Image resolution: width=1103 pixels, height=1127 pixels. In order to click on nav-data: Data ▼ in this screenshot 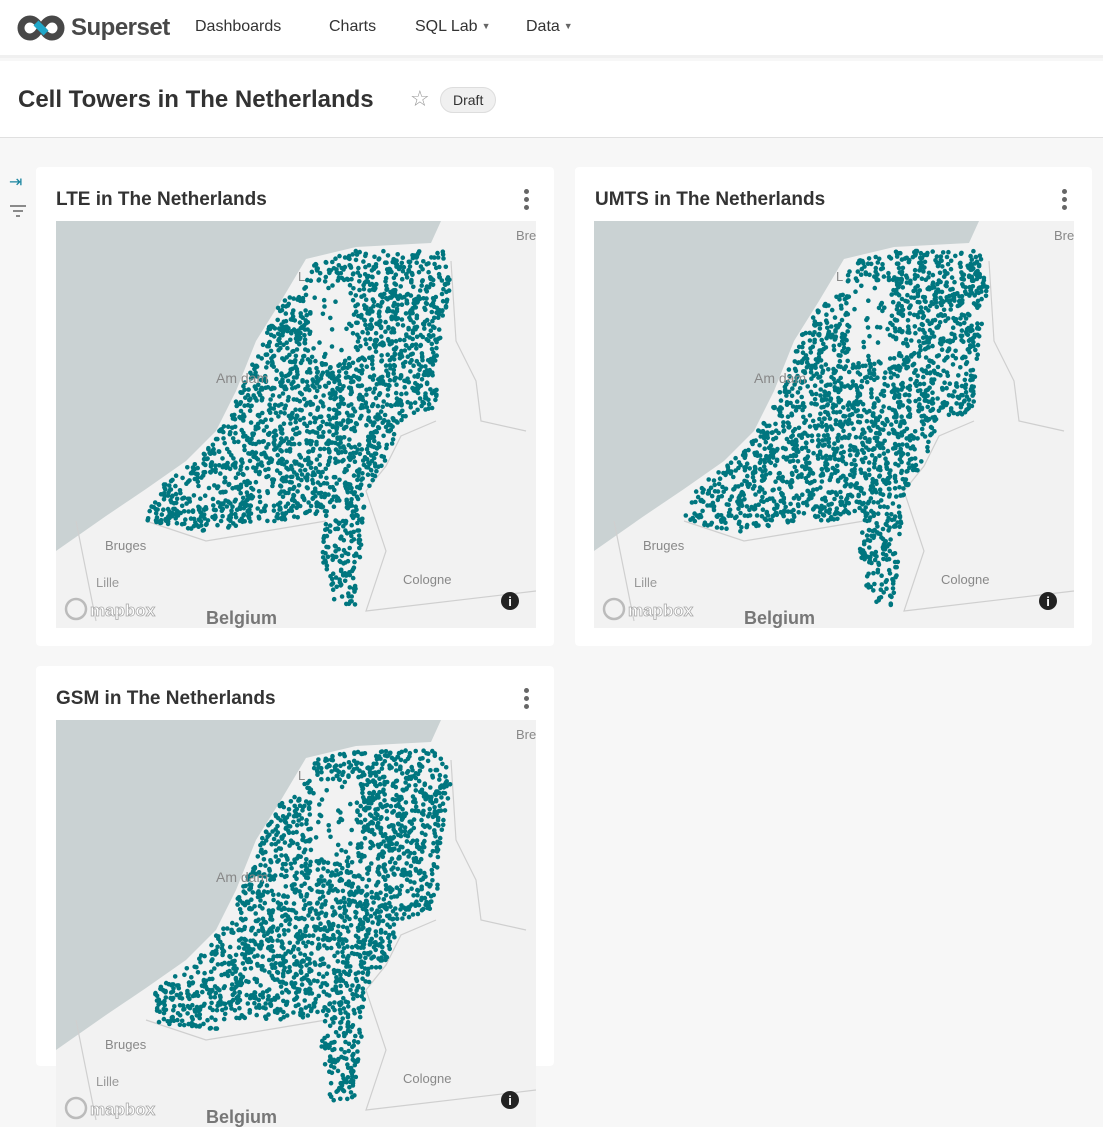, I will do `click(549, 27)`.